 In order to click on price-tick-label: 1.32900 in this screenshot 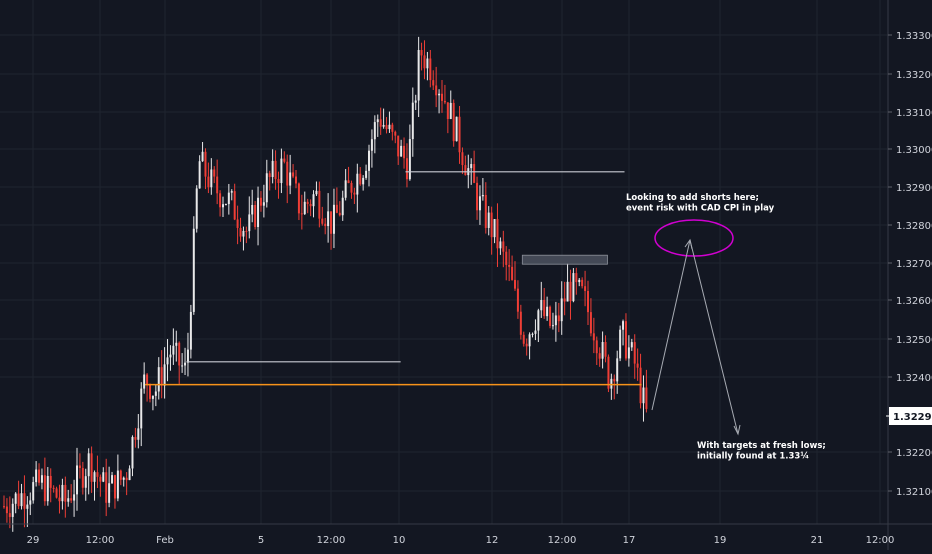, I will do `click(914, 188)`.